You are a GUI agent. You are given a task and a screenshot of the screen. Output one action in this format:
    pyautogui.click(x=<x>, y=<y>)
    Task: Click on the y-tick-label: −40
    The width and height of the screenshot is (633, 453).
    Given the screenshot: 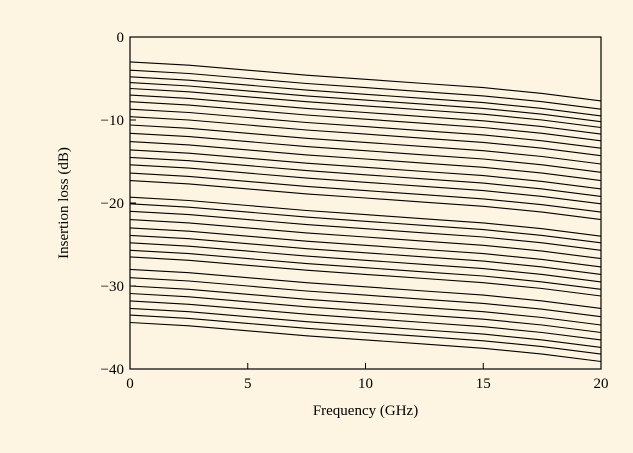 What is the action you would take?
    pyautogui.click(x=112, y=370)
    